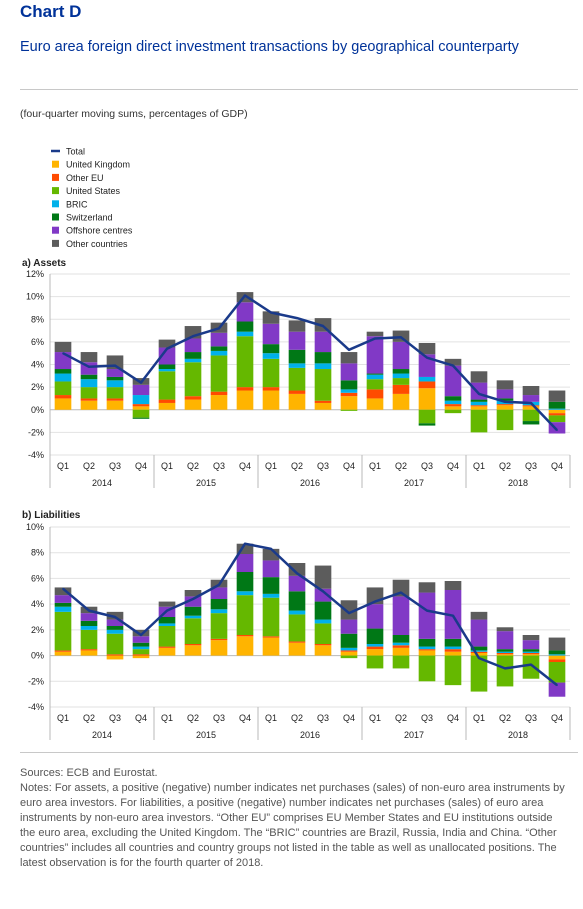 This screenshot has width=583, height=909. What do you see at coordinates (299, 89) in the screenshot?
I see `title-divider` at bounding box center [299, 89].